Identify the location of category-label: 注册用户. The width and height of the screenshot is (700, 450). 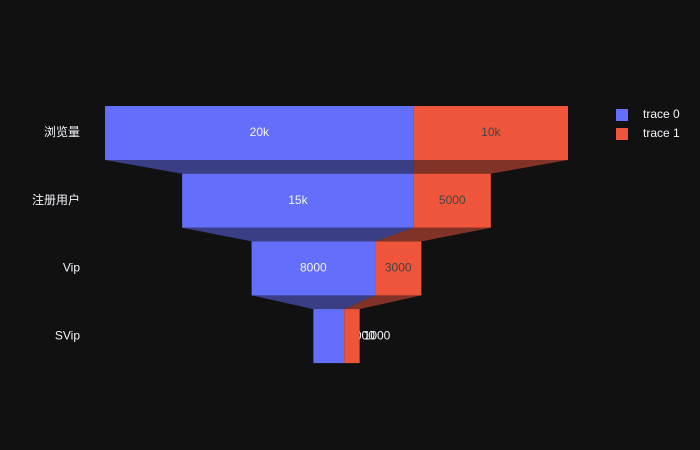
(56, 199).